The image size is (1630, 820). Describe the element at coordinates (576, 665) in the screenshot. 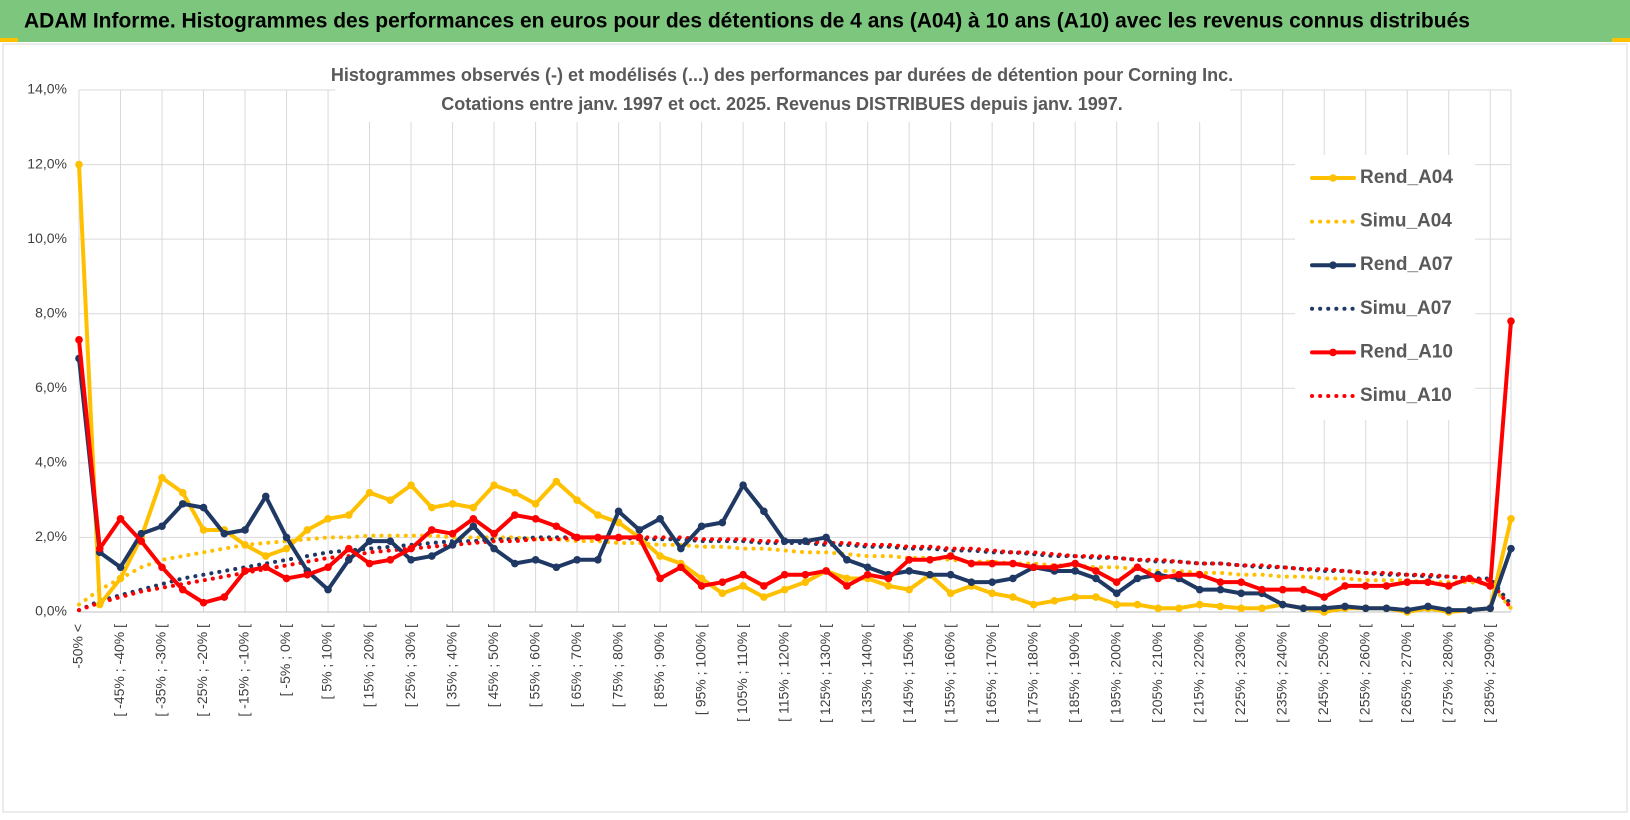

I see `x-tick-label: [ 65% ; 70% [` at that location.